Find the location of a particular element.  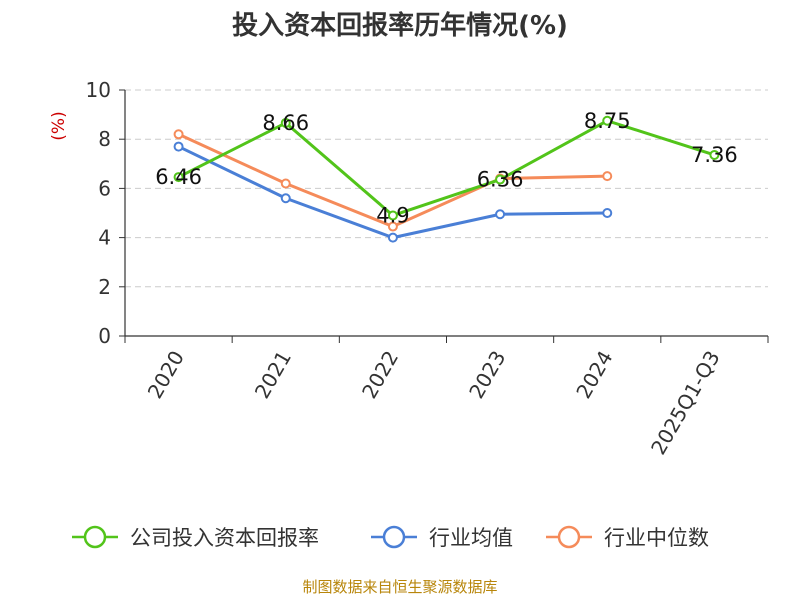

legend-item-0: 公司投入资本回报率 is located at coordinates (195, 537).